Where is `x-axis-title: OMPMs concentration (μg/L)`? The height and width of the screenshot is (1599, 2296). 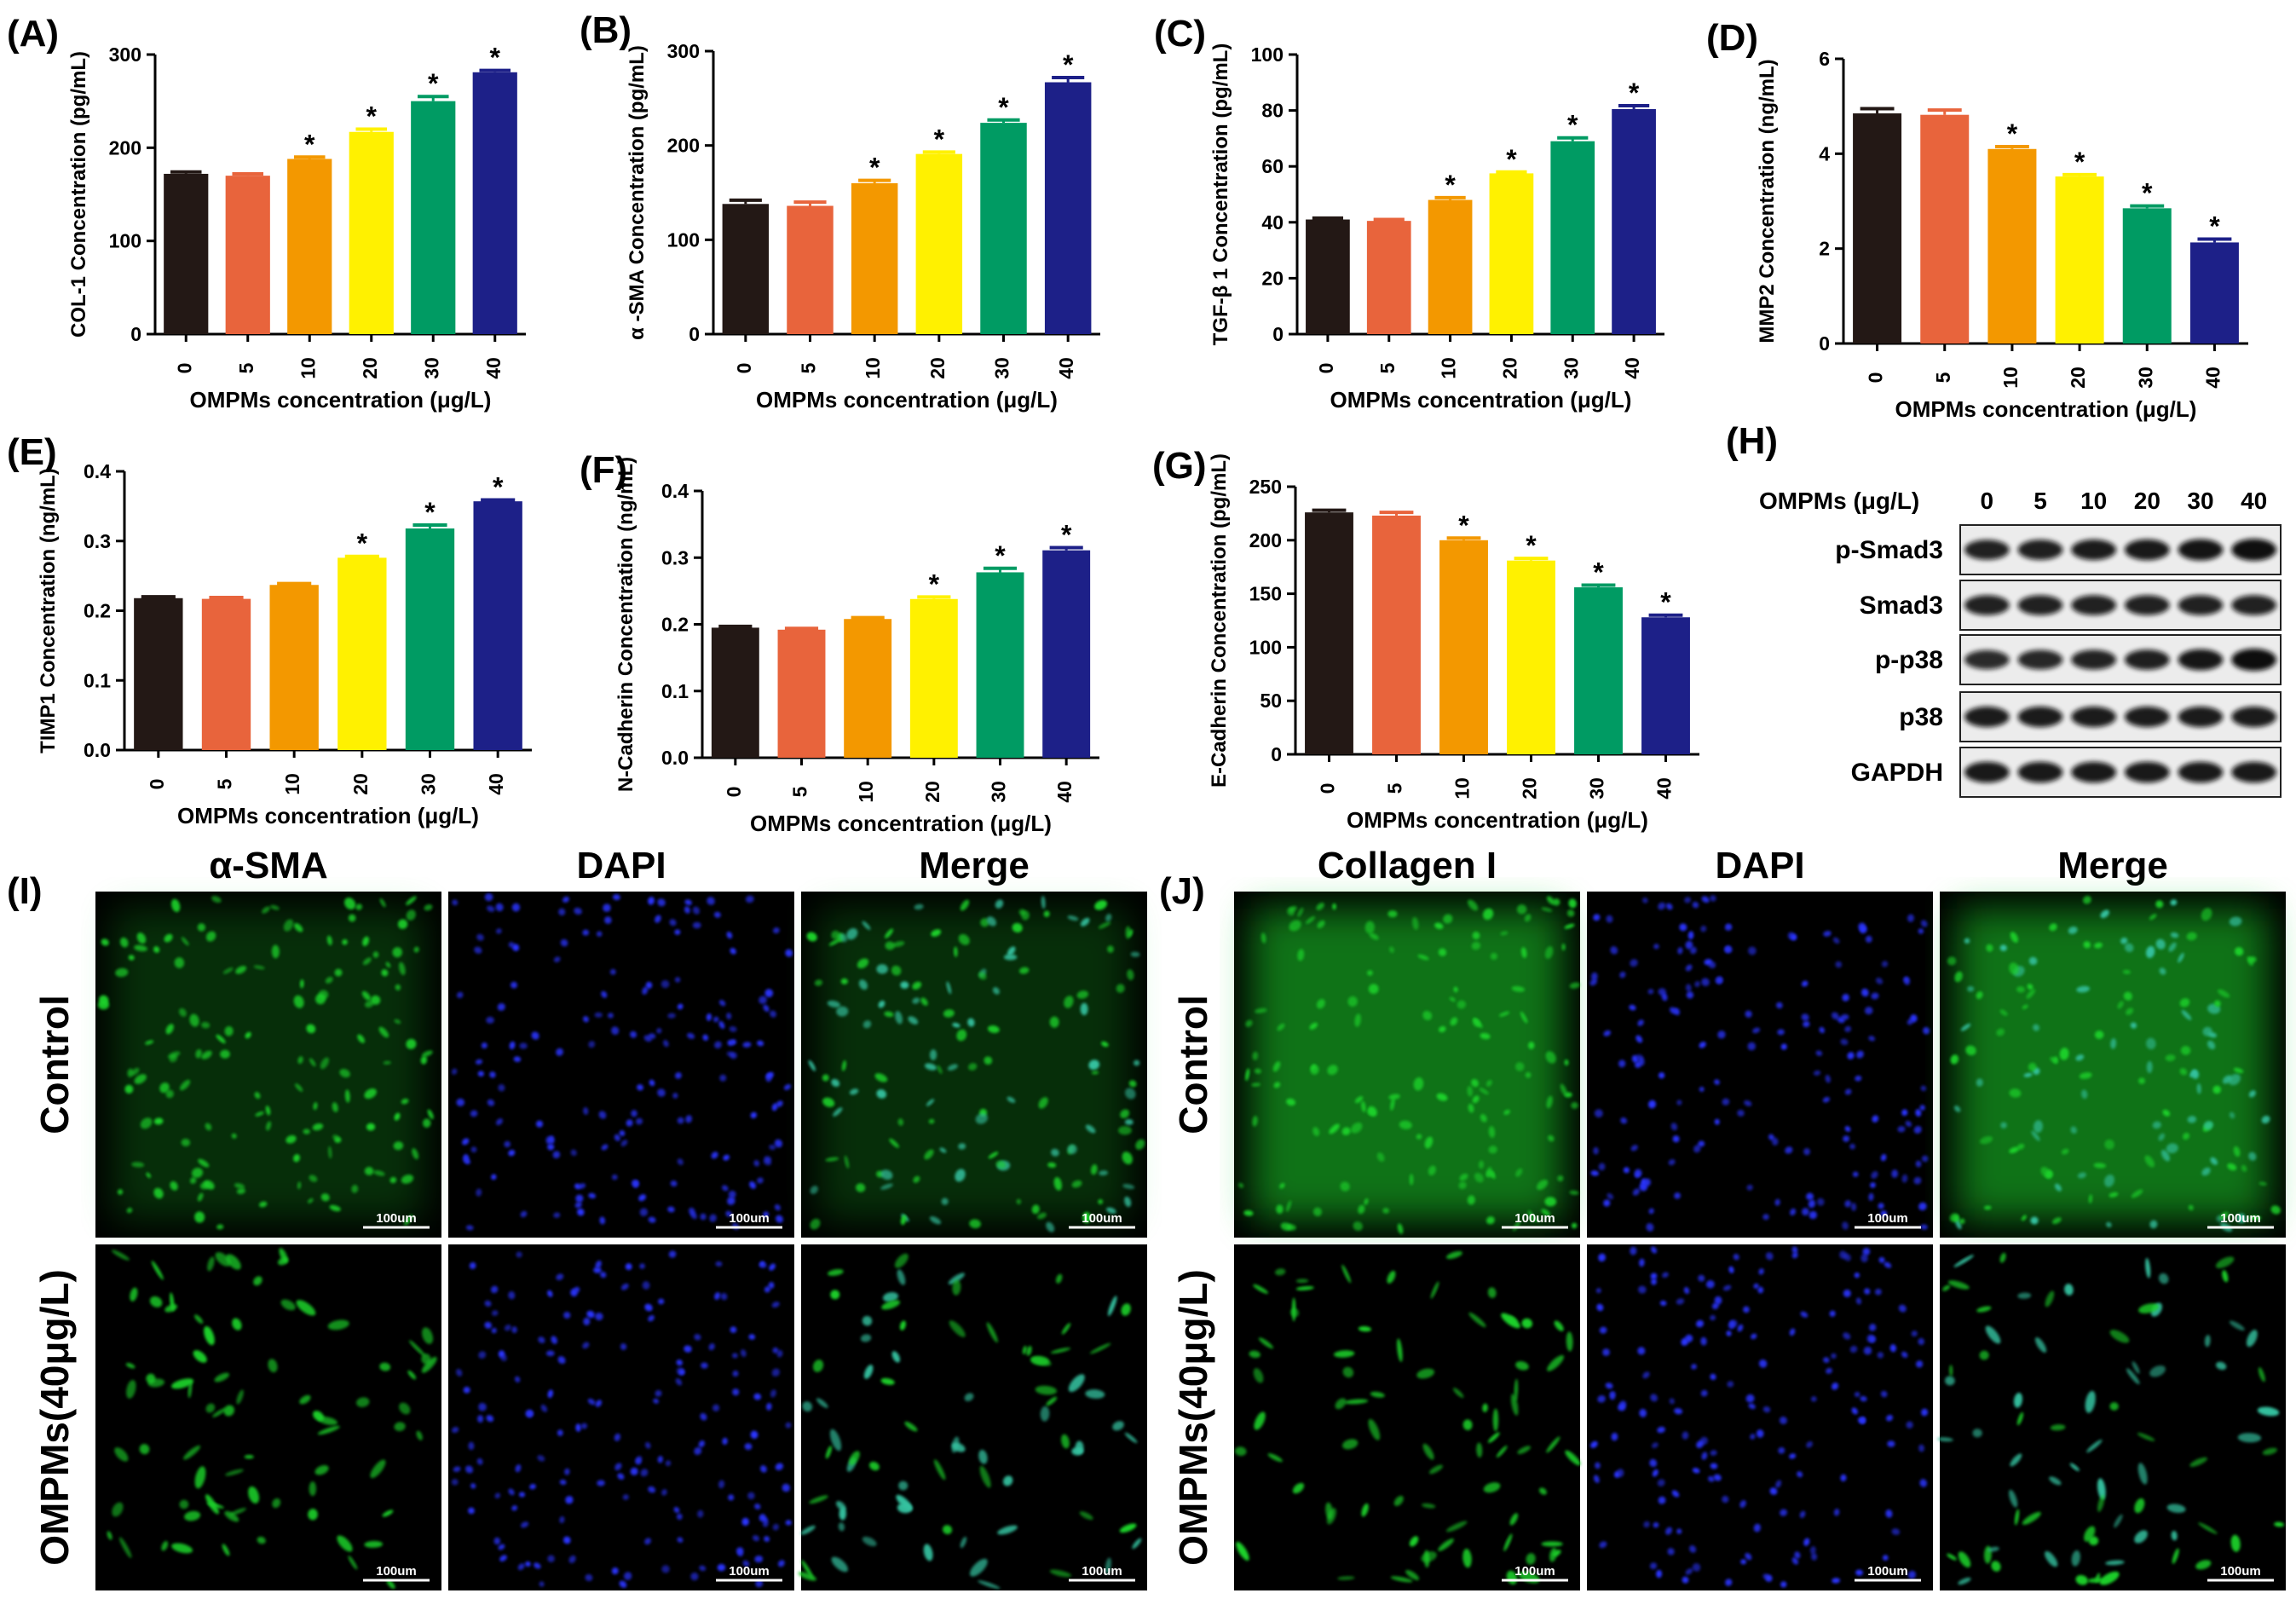 x-axis-title: OMPMs concentration (μg/L) is located at coordinates (2046, 409).